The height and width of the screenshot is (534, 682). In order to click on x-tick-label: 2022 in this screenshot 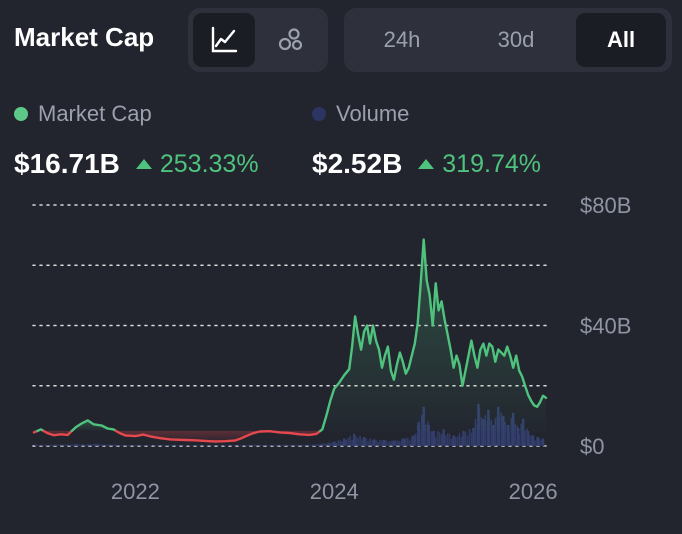, I will do `click(135, 491)`.